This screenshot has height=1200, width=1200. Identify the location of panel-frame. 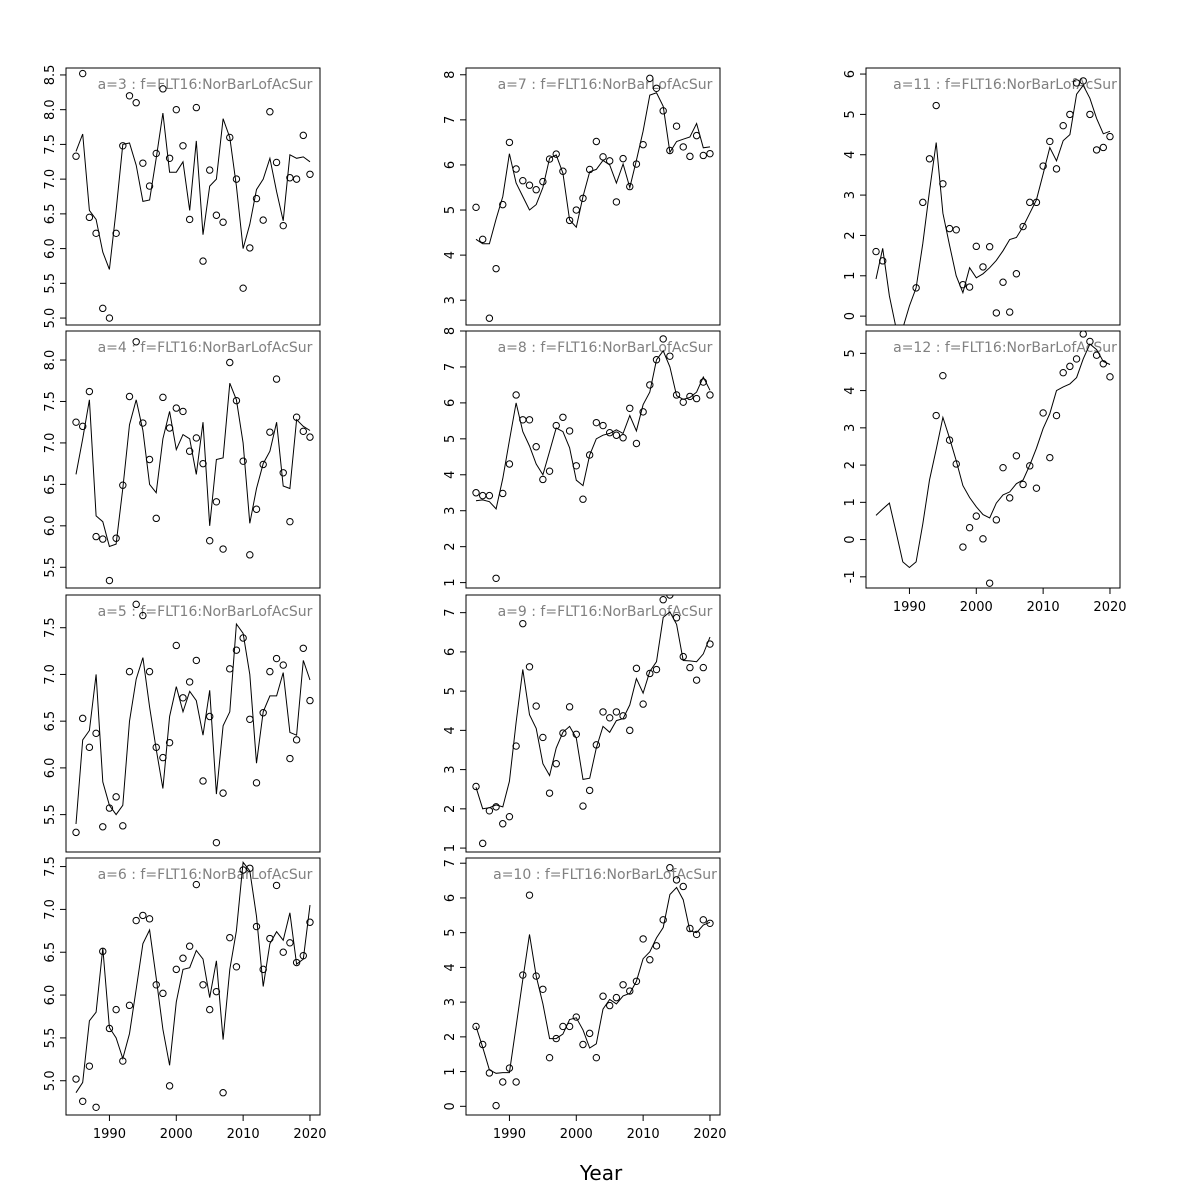
(193, 723).